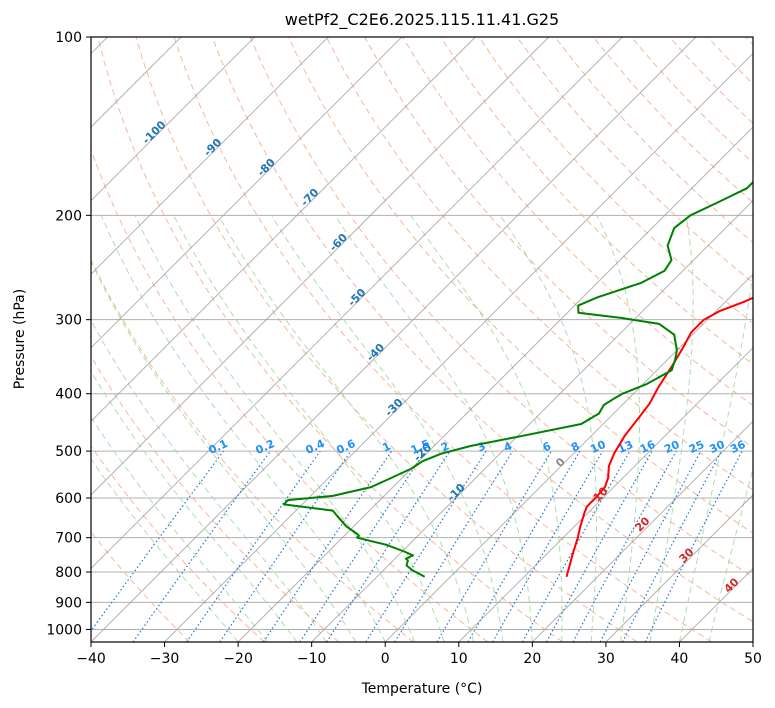 The width and height of the screenshot is (775, 708). What do you see at coordinates (375, 352) in the screenshot?
I see `isotherm-label: -40` at bounding box center [375, 352].